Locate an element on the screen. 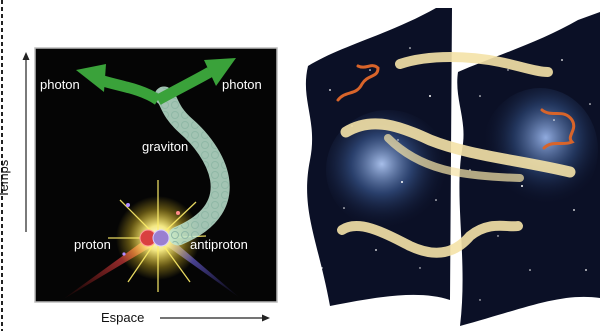 This screenshot has width=607, height=336. string-bottom is located at coordinates (430, 239).